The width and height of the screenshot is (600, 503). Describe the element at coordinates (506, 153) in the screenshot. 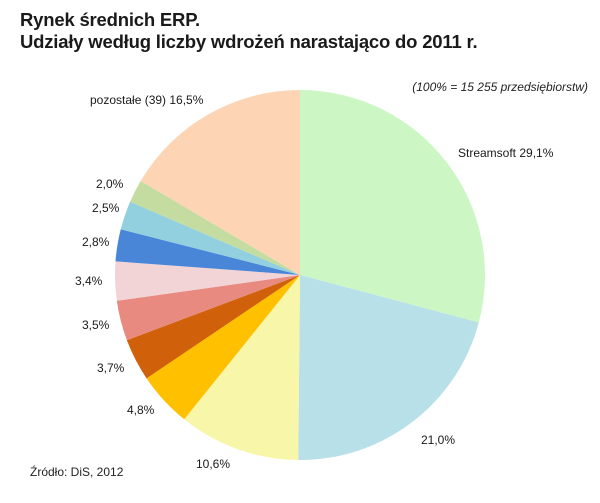

I see `slice-label-1: Streamsoft 29,1%` at that location.